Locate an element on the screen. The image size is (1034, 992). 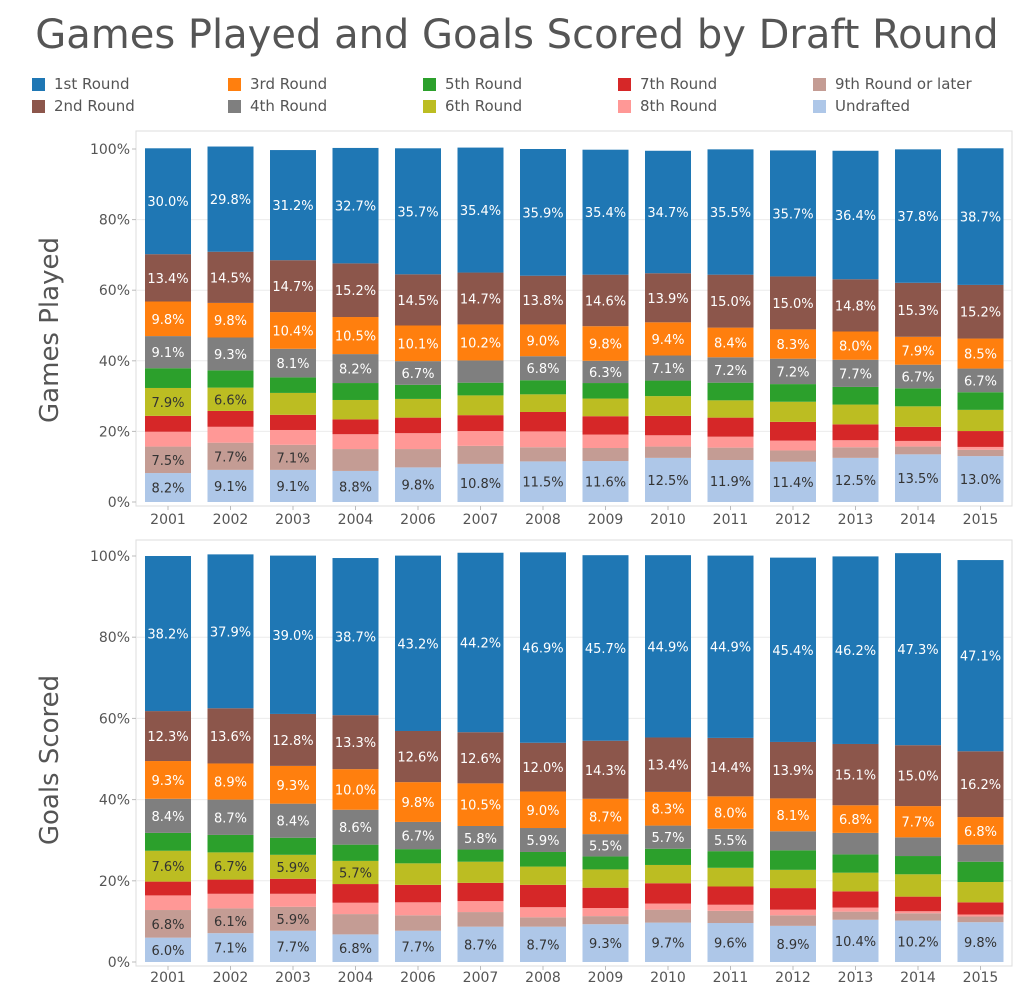
data-label: 45.4% is located at coordinates (792, 651).